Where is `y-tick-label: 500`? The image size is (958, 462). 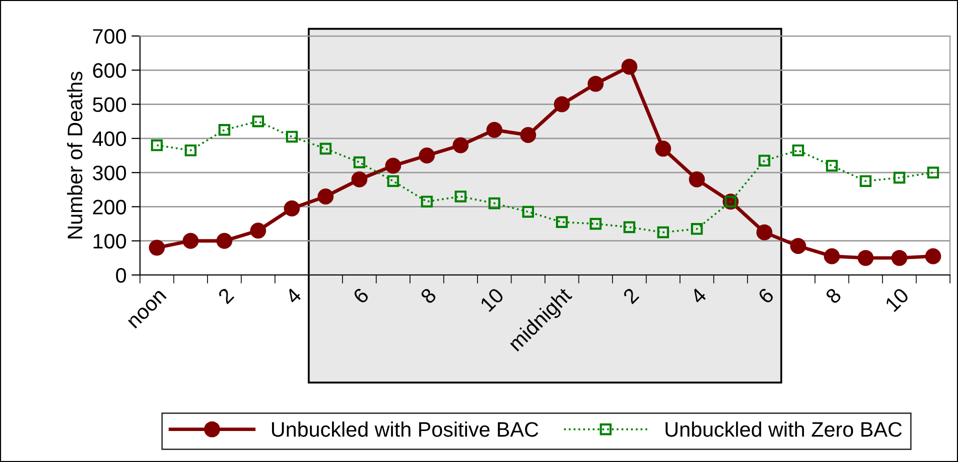 y-tick-label: 500 is located at coordinates (109, 104).